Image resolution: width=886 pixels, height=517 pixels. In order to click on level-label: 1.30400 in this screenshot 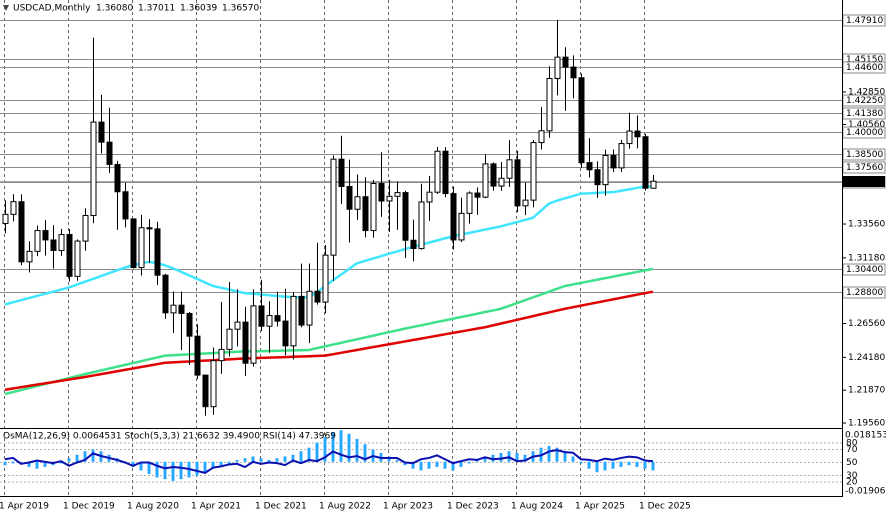, I will do `click(864, 270)`.